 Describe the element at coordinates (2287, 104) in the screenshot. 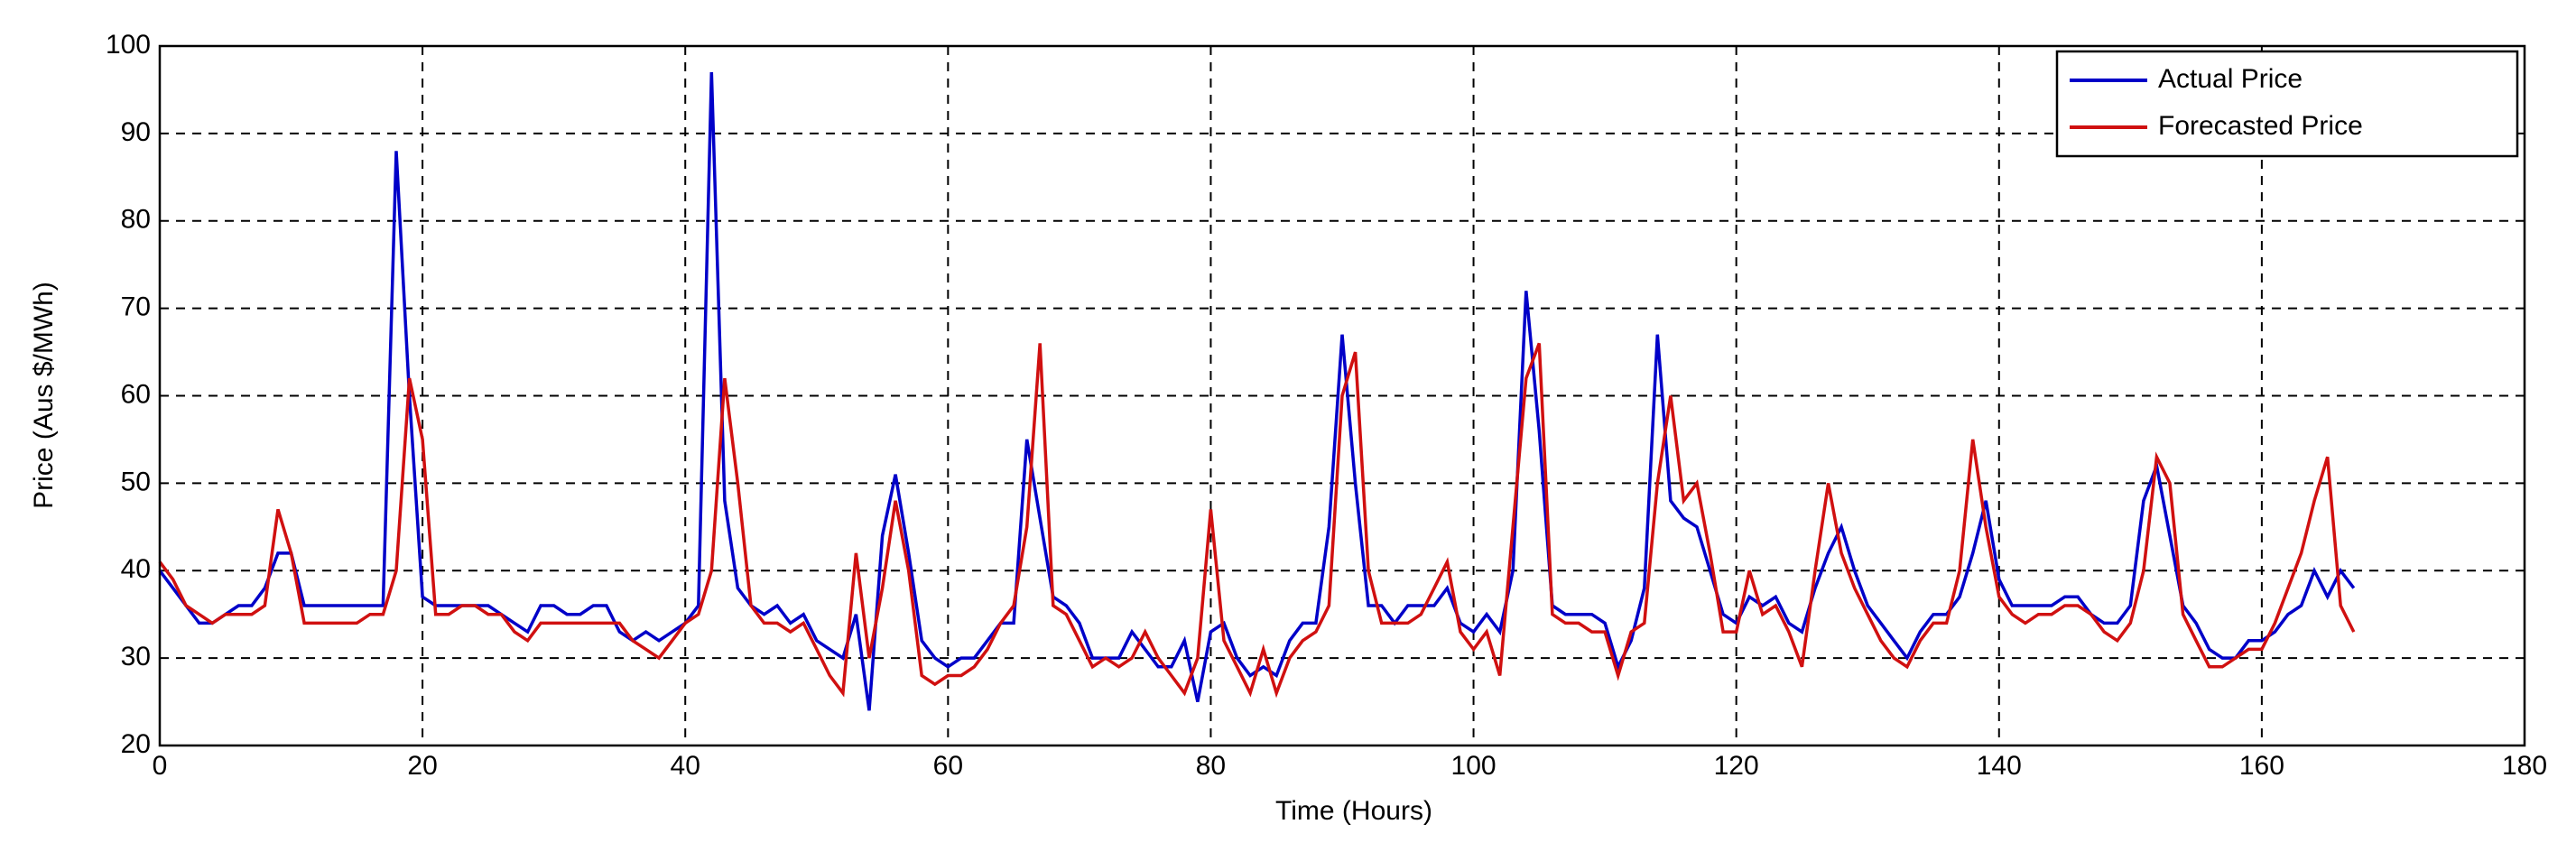

I see `legend-box` at that location.